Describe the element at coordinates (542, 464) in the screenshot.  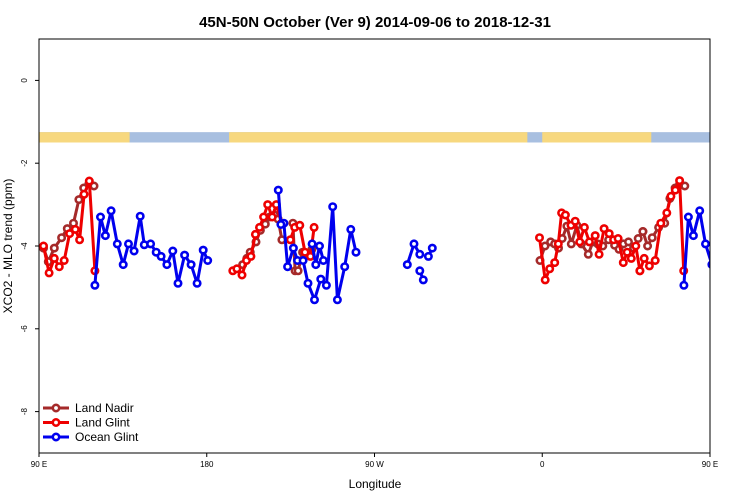
I see `x-tick-label: 0` at that location.